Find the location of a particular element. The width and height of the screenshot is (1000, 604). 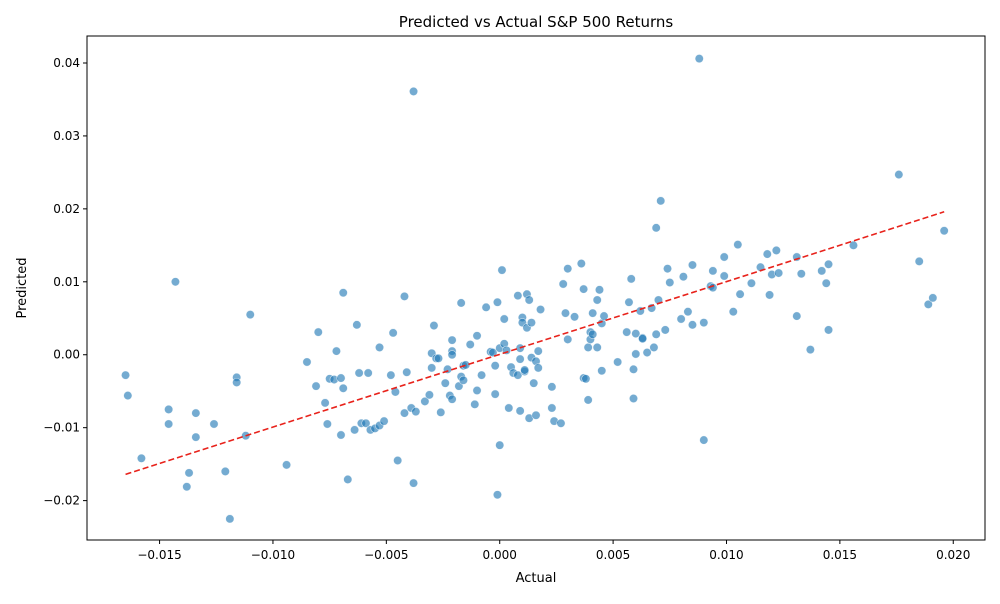

y-axis-ticks: −0.02 −0.01 0.00 0.01 0.02 0.03 0.04 is located at coordinates (65, 282).